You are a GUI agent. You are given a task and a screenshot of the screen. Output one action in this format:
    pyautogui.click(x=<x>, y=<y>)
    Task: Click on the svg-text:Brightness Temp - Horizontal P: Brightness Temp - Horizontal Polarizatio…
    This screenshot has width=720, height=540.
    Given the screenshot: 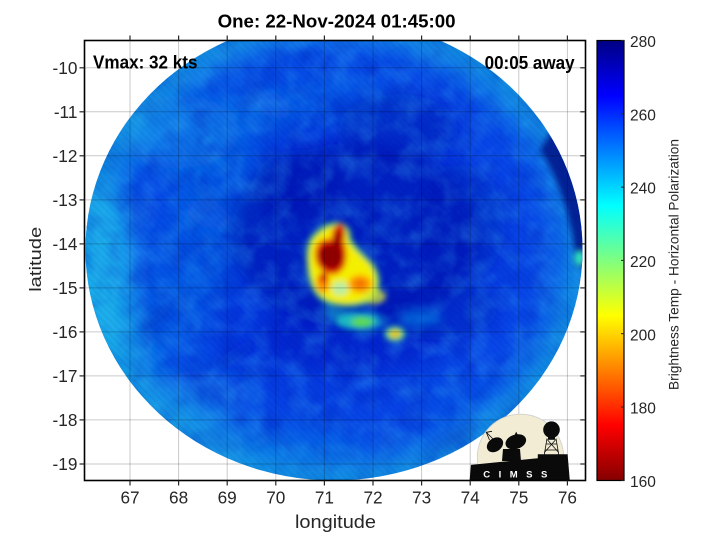 What is the action you would take?
    pyautogui.click(x=674, y=264)
    